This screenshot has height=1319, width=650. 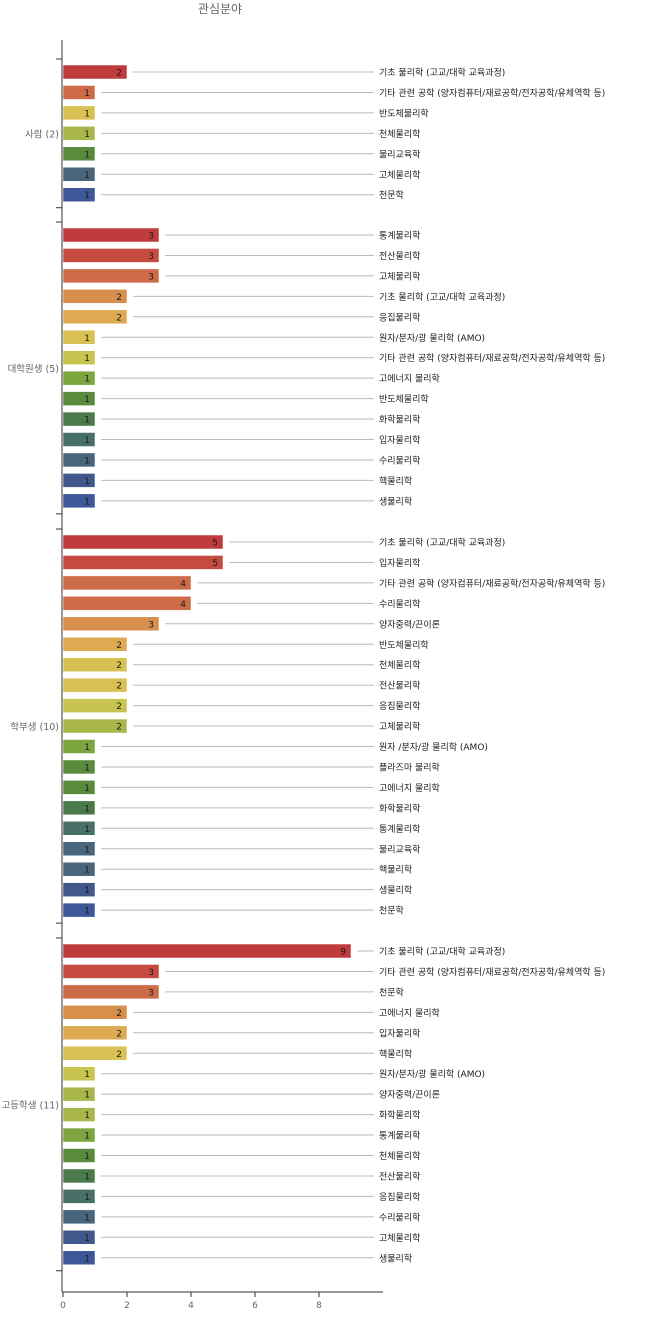 What do you see at coordinates (42, 134) in the screenshot?
I see `group-label: 사람 (2)` at bounding box center [42, 134].